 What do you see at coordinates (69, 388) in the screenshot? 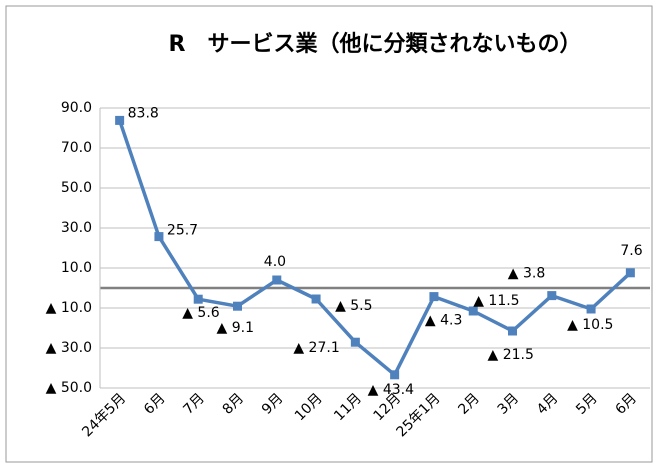
I see `y-tick-label: ▲ 50.0` at bounding box center [69, 388].